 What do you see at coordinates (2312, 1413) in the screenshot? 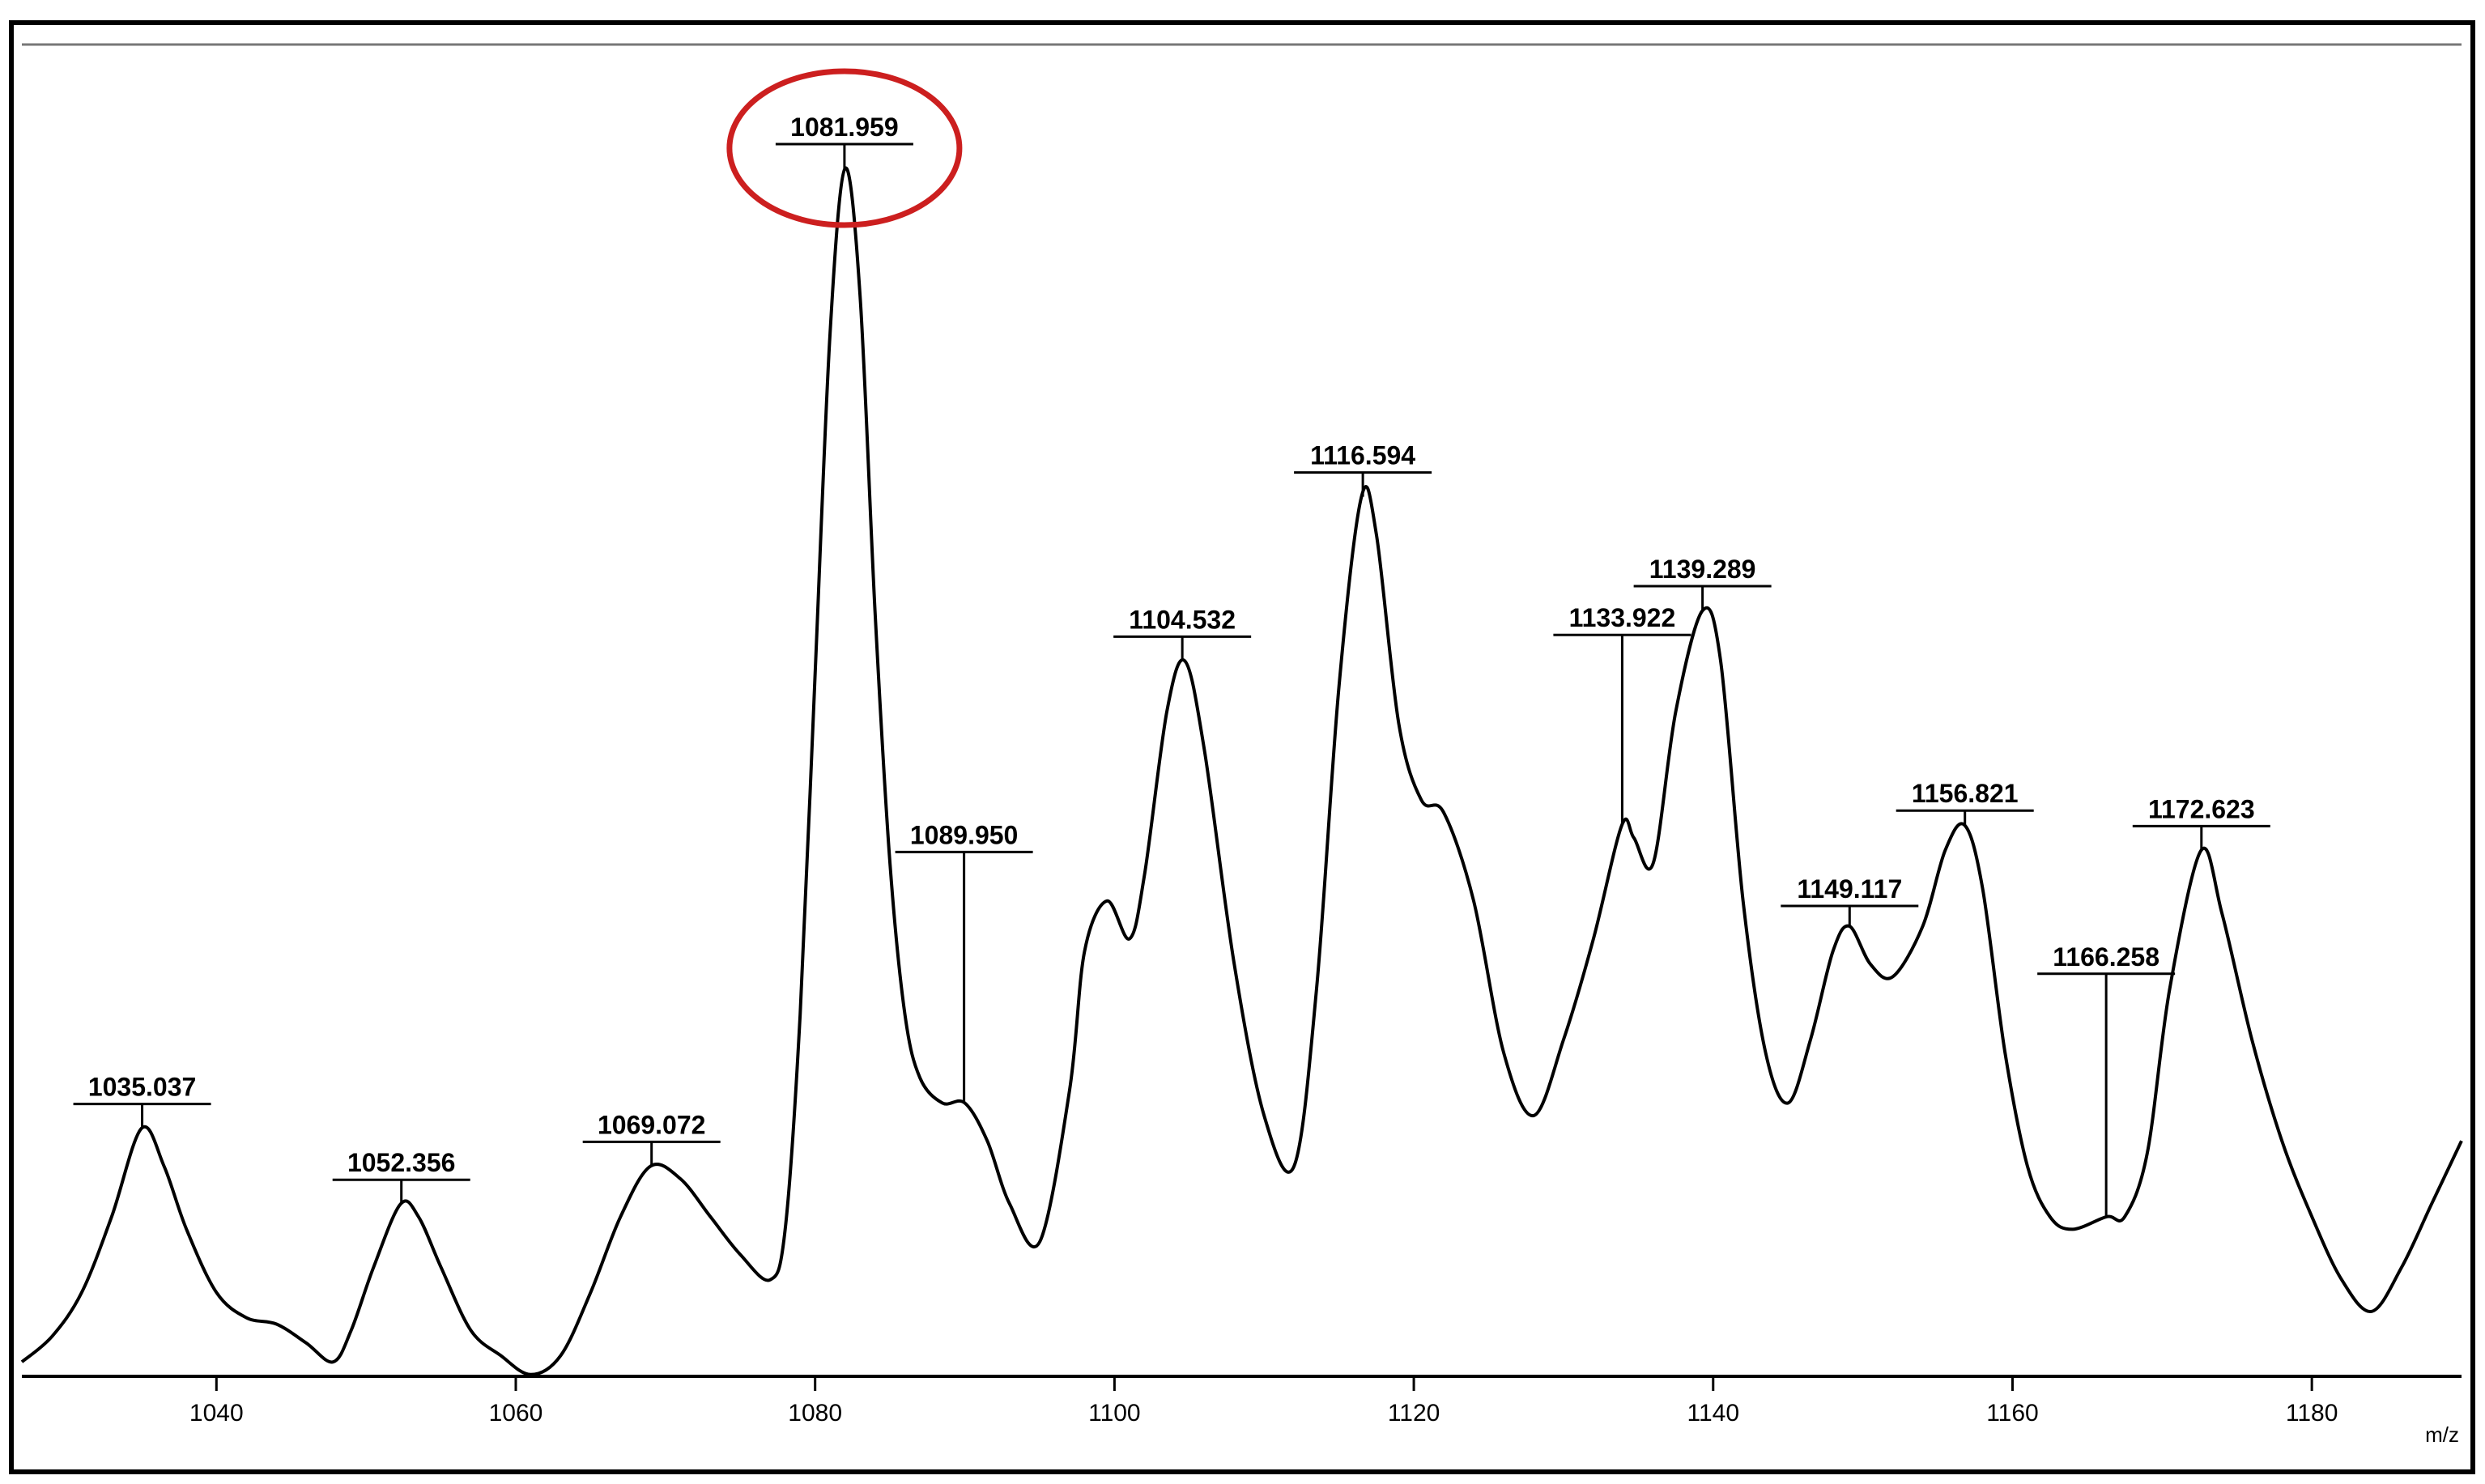
I see `x-tick-label: 1180` at bounding box center [2312, 1413].